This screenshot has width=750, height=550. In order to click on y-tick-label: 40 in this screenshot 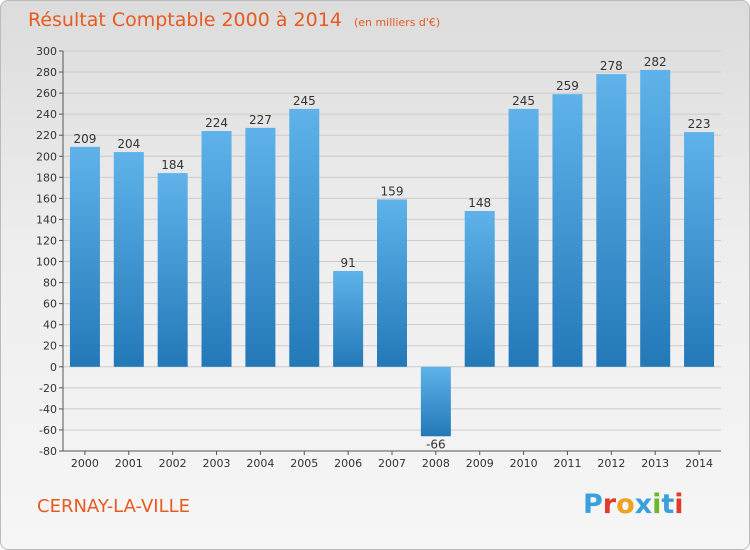, I will do `click(50, 325)`.